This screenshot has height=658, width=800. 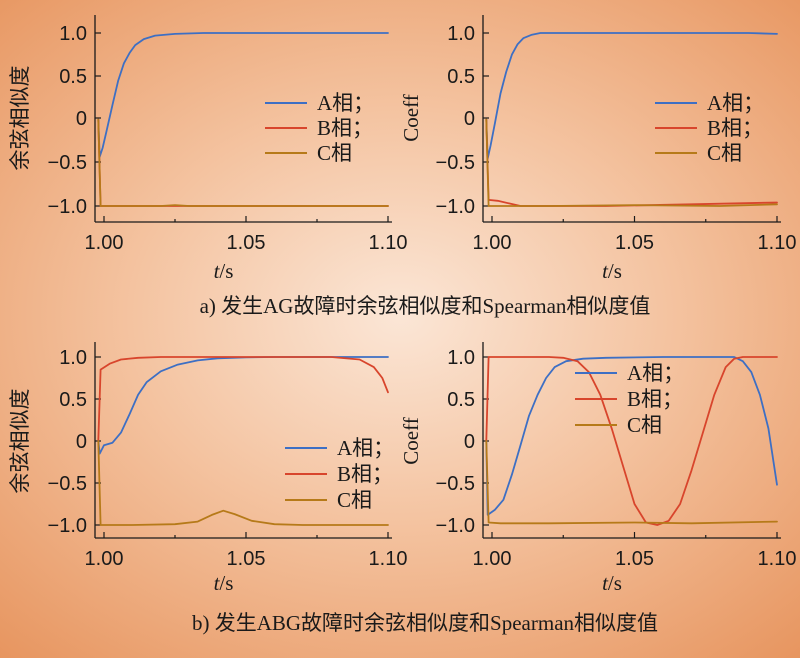 I want to click on caption-b: b) 发生ABG故障时余弦相似度和Spearman相似度值, so click(x=425, y=623).